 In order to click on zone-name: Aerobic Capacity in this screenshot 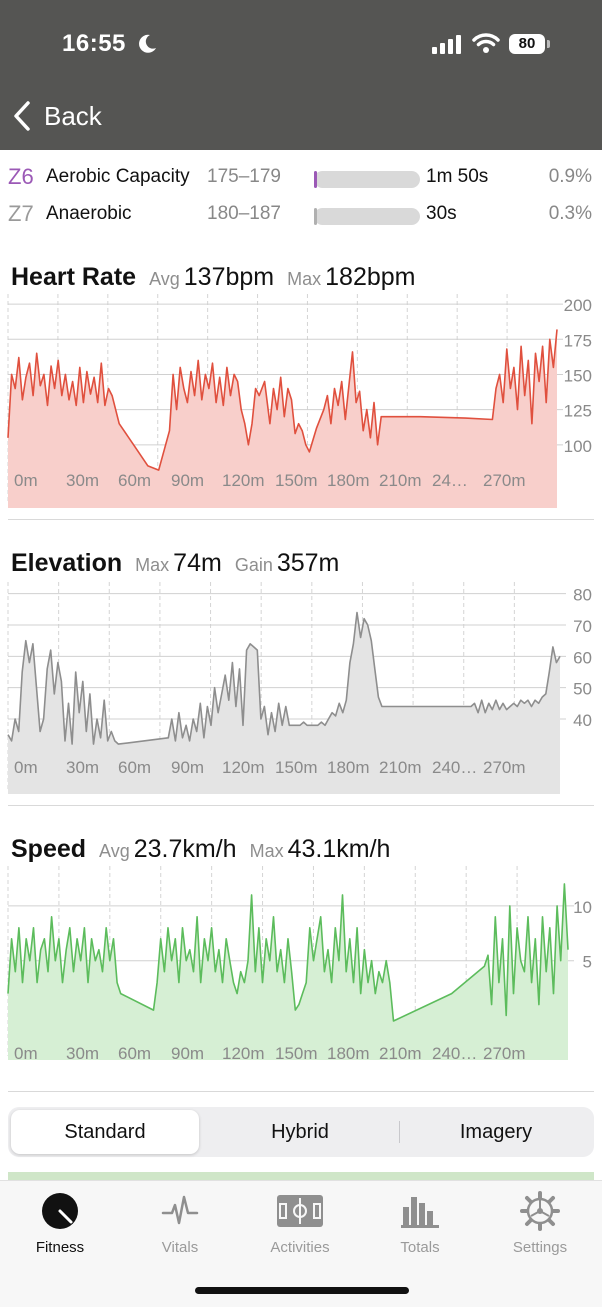, I will do `click(118, 176)`.